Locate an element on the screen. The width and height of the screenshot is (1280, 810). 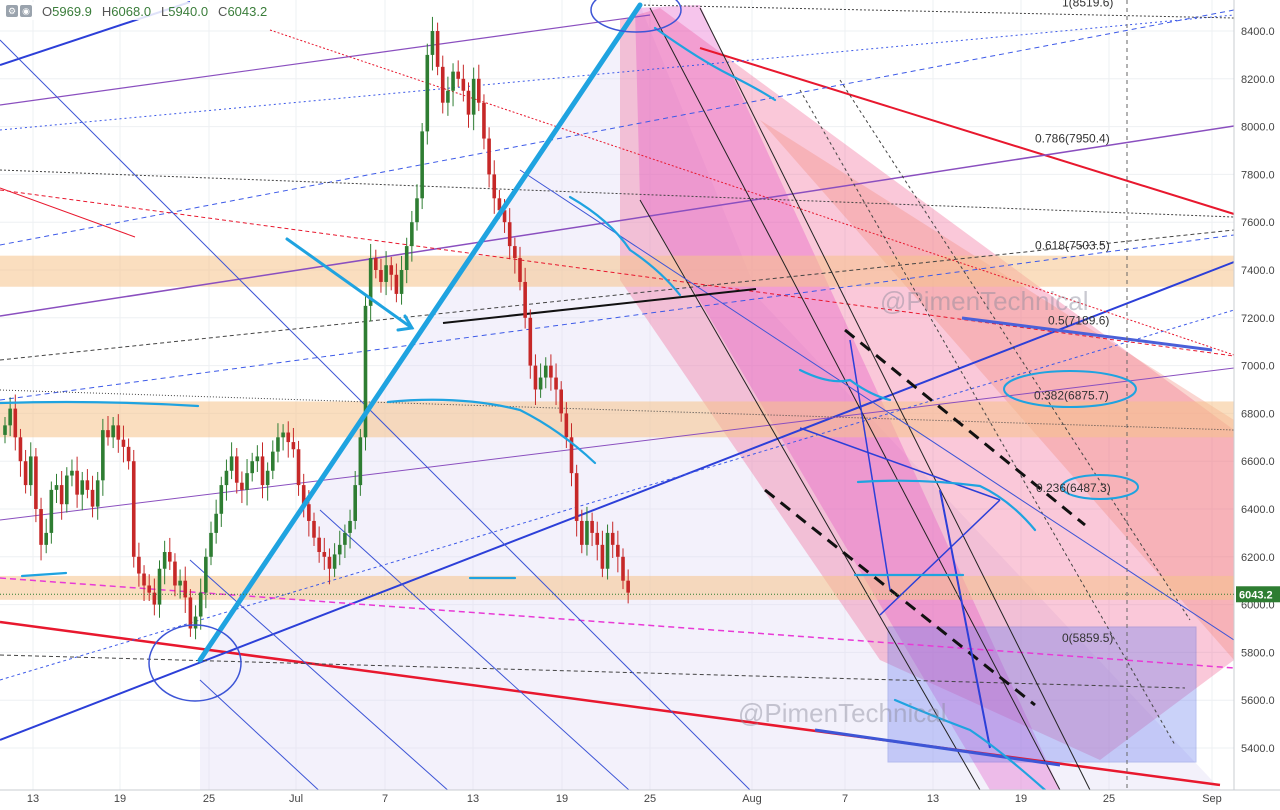
fib-label: 1(8519.6) is located at coordinates (1087, 4).